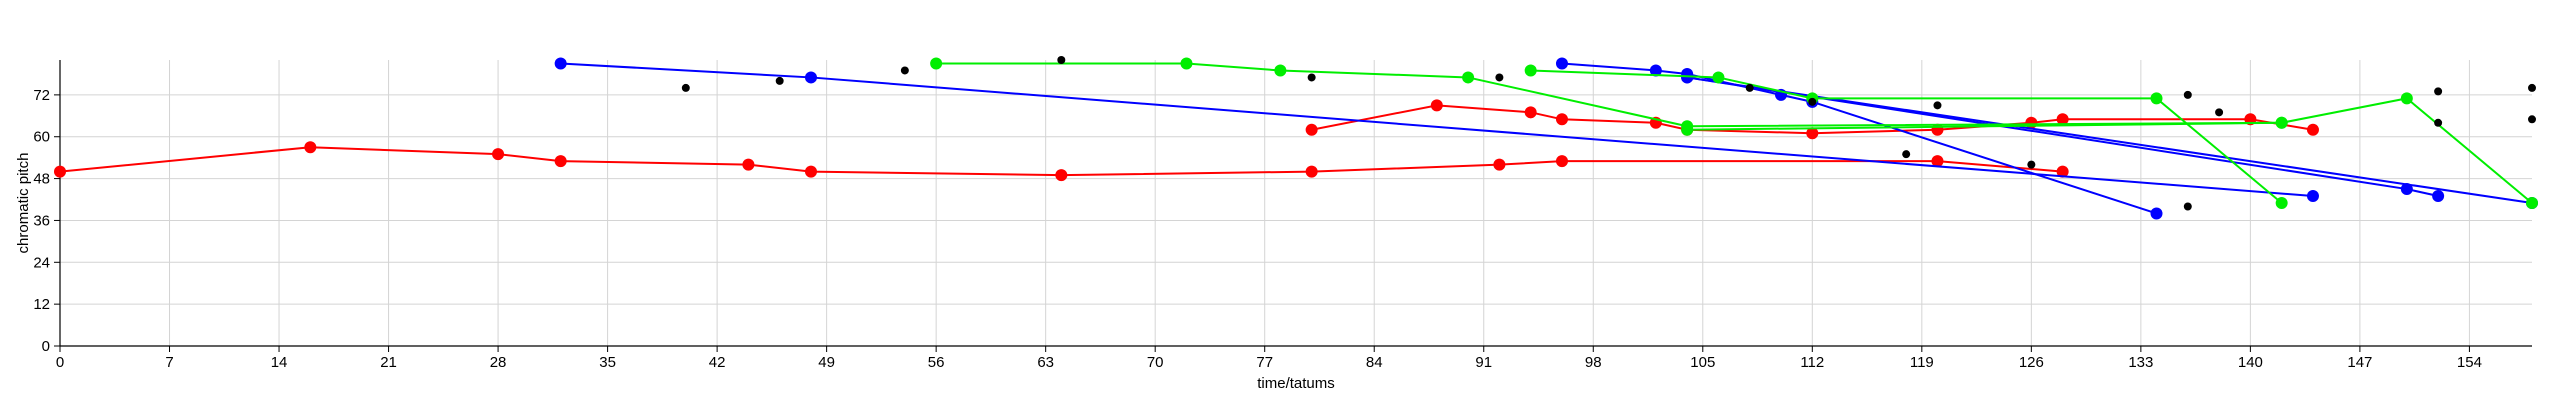  Describe the element at coordinates (1296, 383) in the screenshot. I see `x-axis-label: time/tatums` at that location.